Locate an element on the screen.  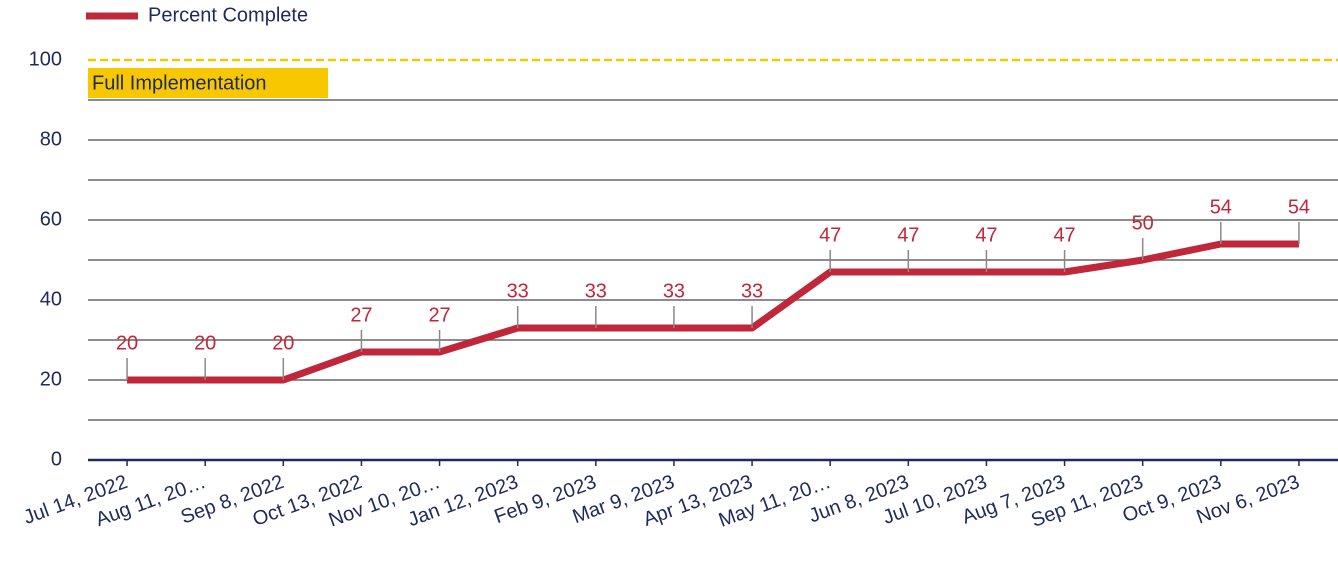
y-tick-label: 20 is located at coordinates (51, 379).